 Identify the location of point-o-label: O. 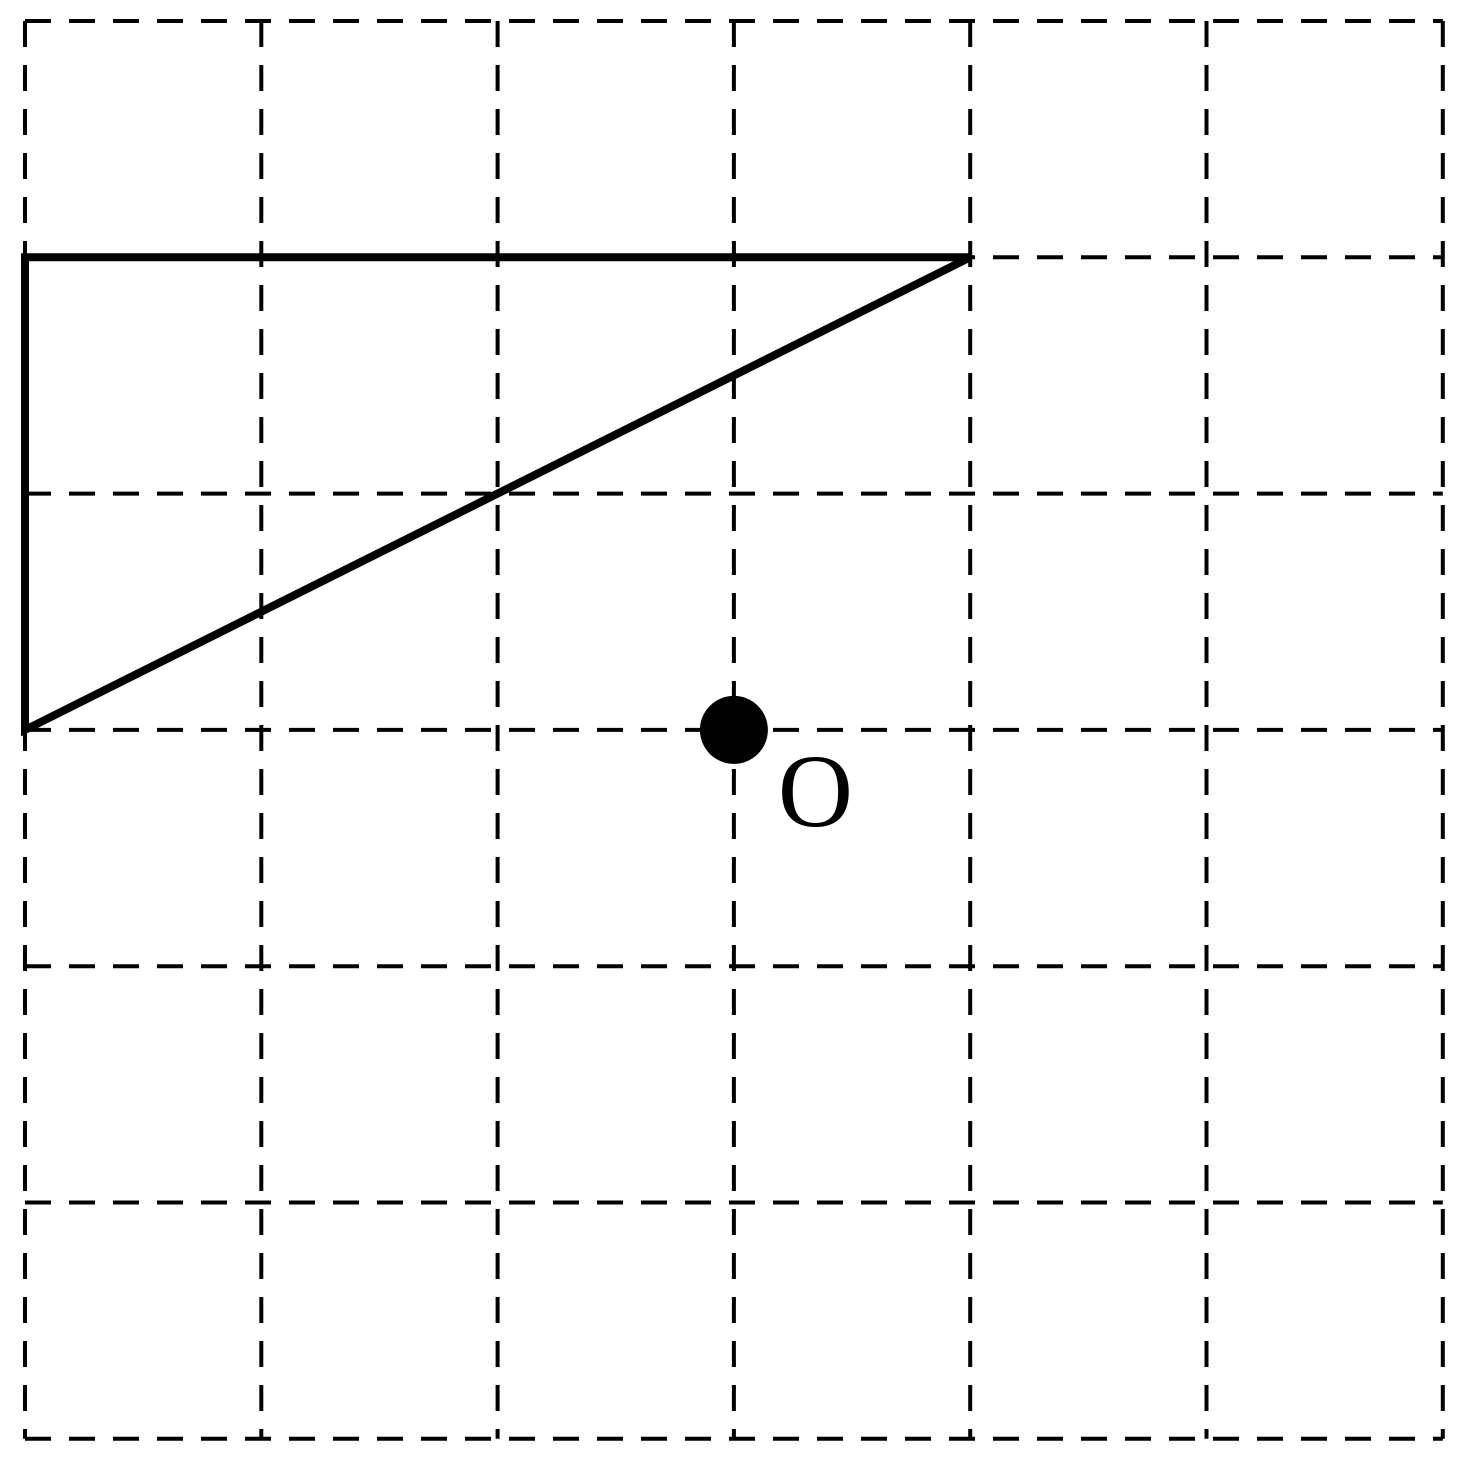
(815, 791).